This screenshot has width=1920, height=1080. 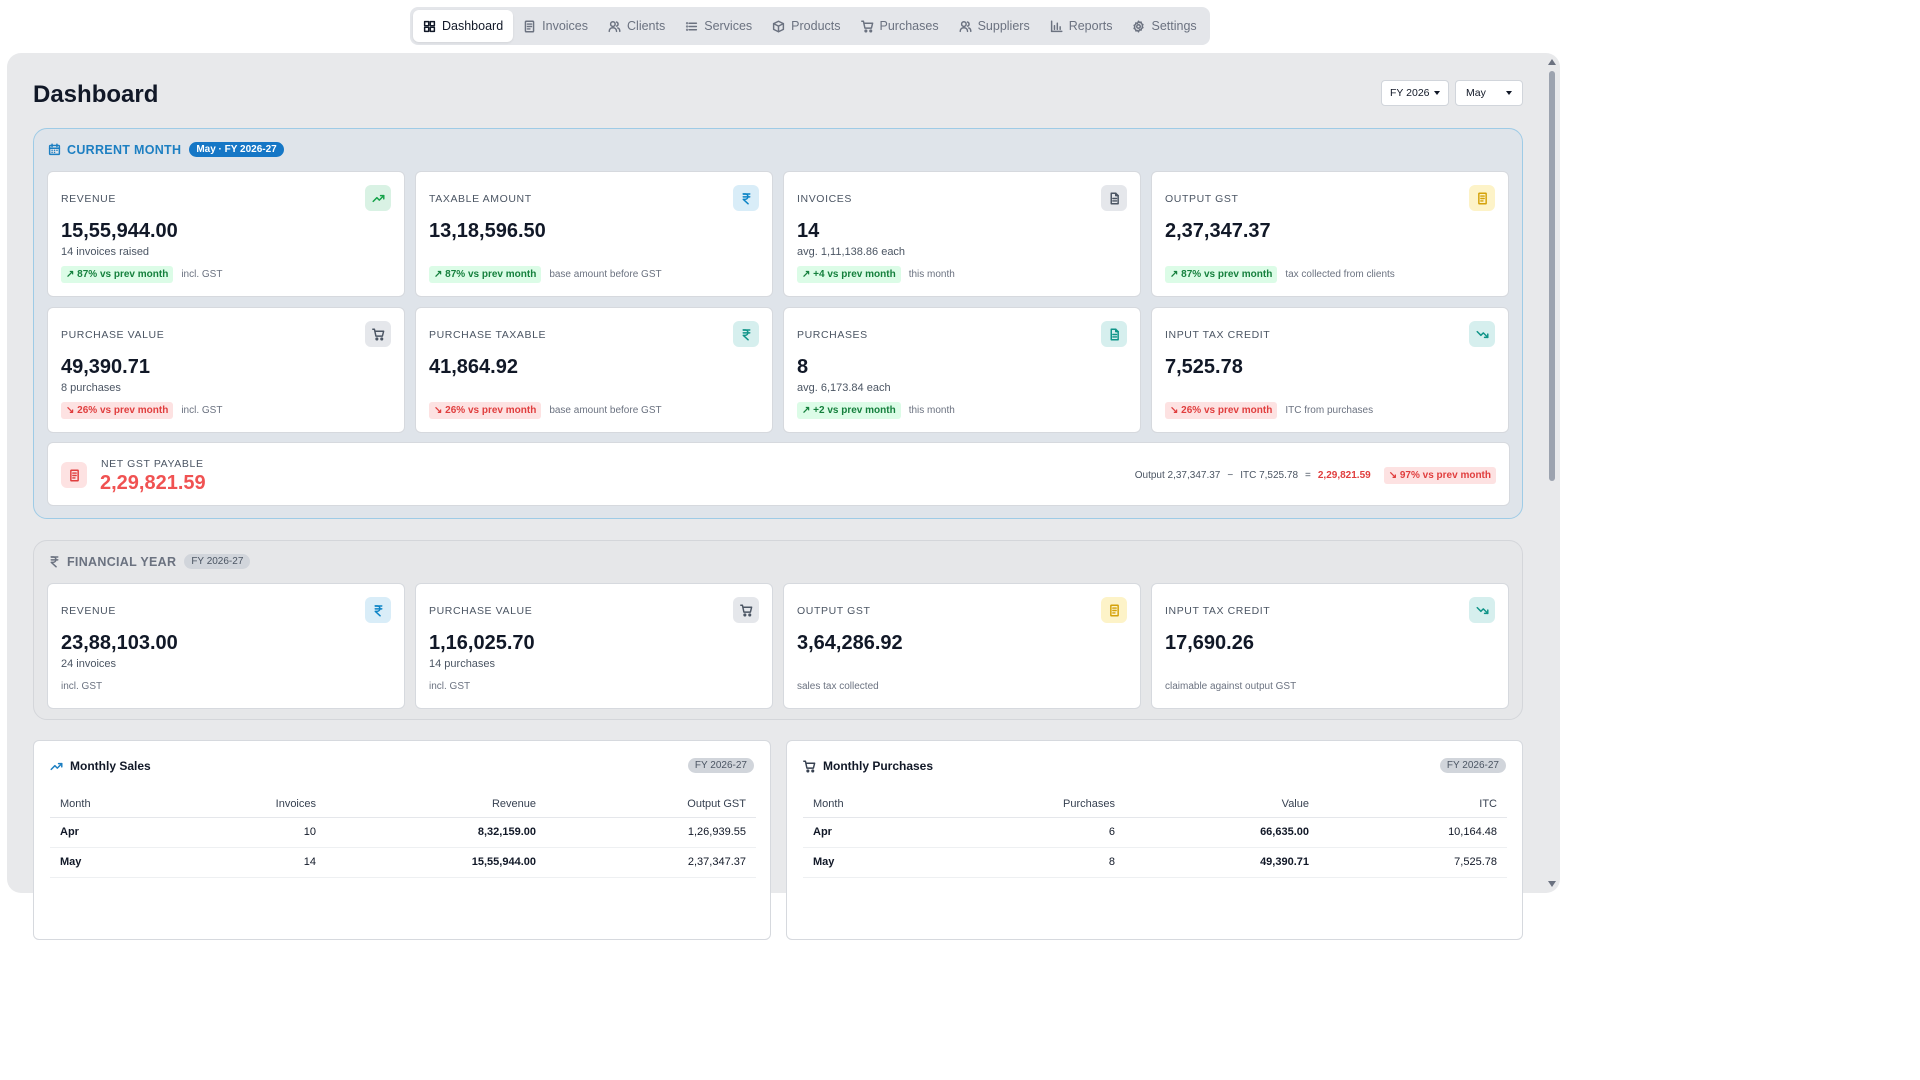 I want to click on column-header: Revenue, so click(x=436, y=804).